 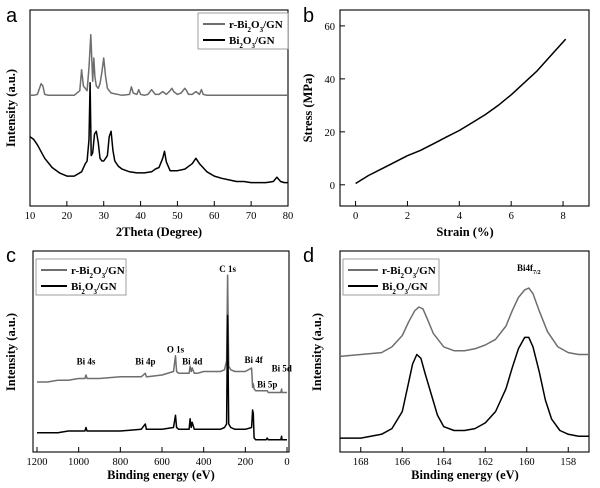 What do you see at coordinates (460, 216) in the screenshot?
I see `x-tick-label: 4` at bounding box center [460, 216].